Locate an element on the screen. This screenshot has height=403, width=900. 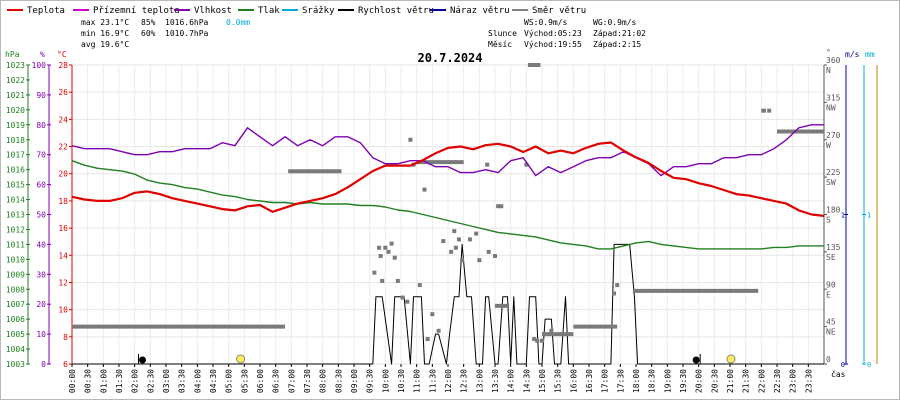
x-tick-label: 10:00 is located at coordinates (385, 381).